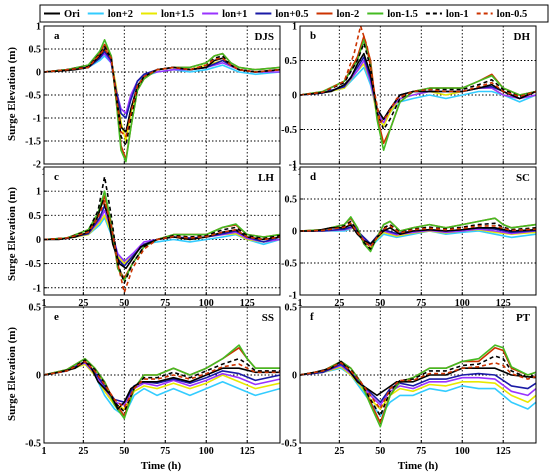  What do you see at coordinates (234, 14) in the screenshot?
I see `legend-label: lon+1` at bounding box center [234, 14].